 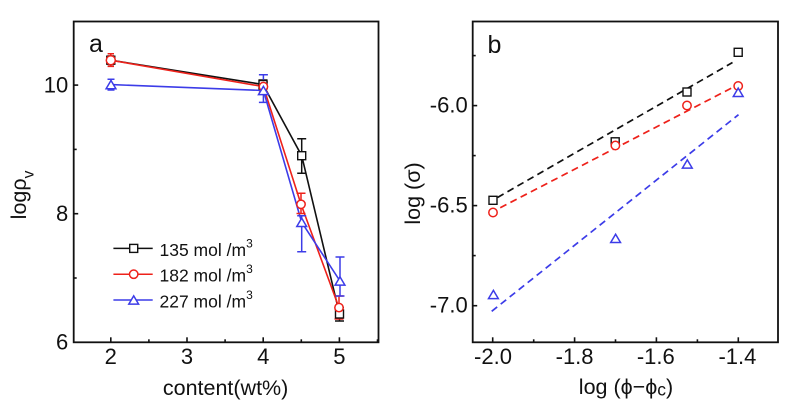 What do you see at coordinates (62, 213) in the screenshot?
I see `svg-text: 8` at bounding box center [62, 213].